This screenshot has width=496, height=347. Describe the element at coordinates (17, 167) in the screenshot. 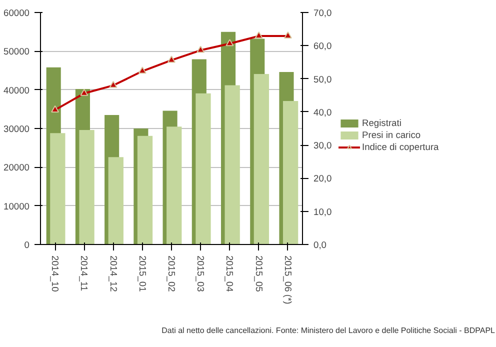

I see `y-tick-label: 20000` at that location.